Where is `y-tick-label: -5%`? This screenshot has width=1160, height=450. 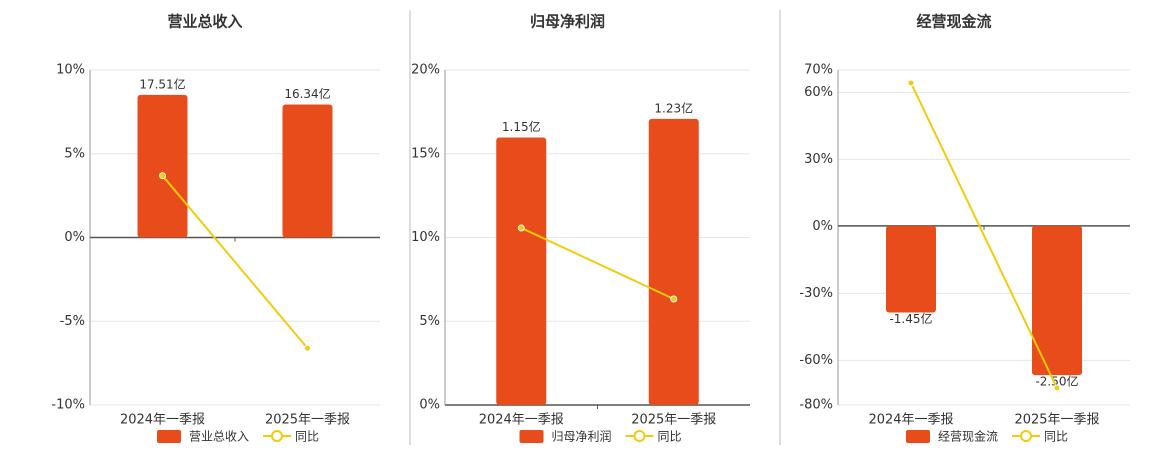 y-tick-label: -5% is located at coordinates (72, 321).